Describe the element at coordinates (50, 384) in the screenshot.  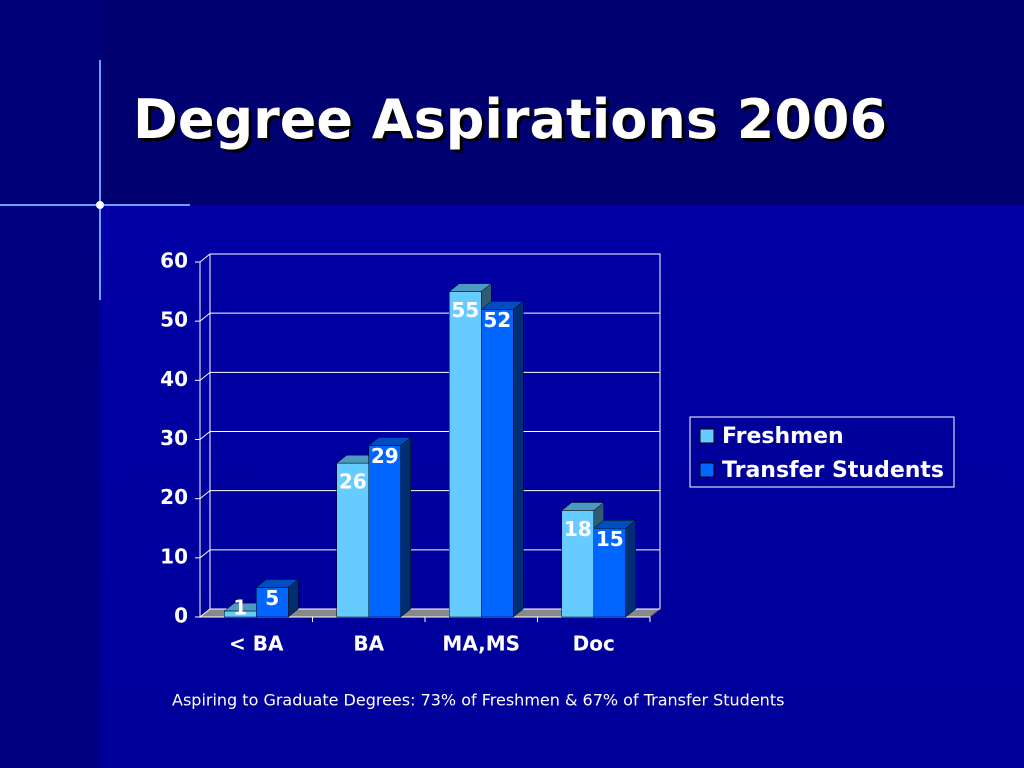
I see `side-band` at that location.